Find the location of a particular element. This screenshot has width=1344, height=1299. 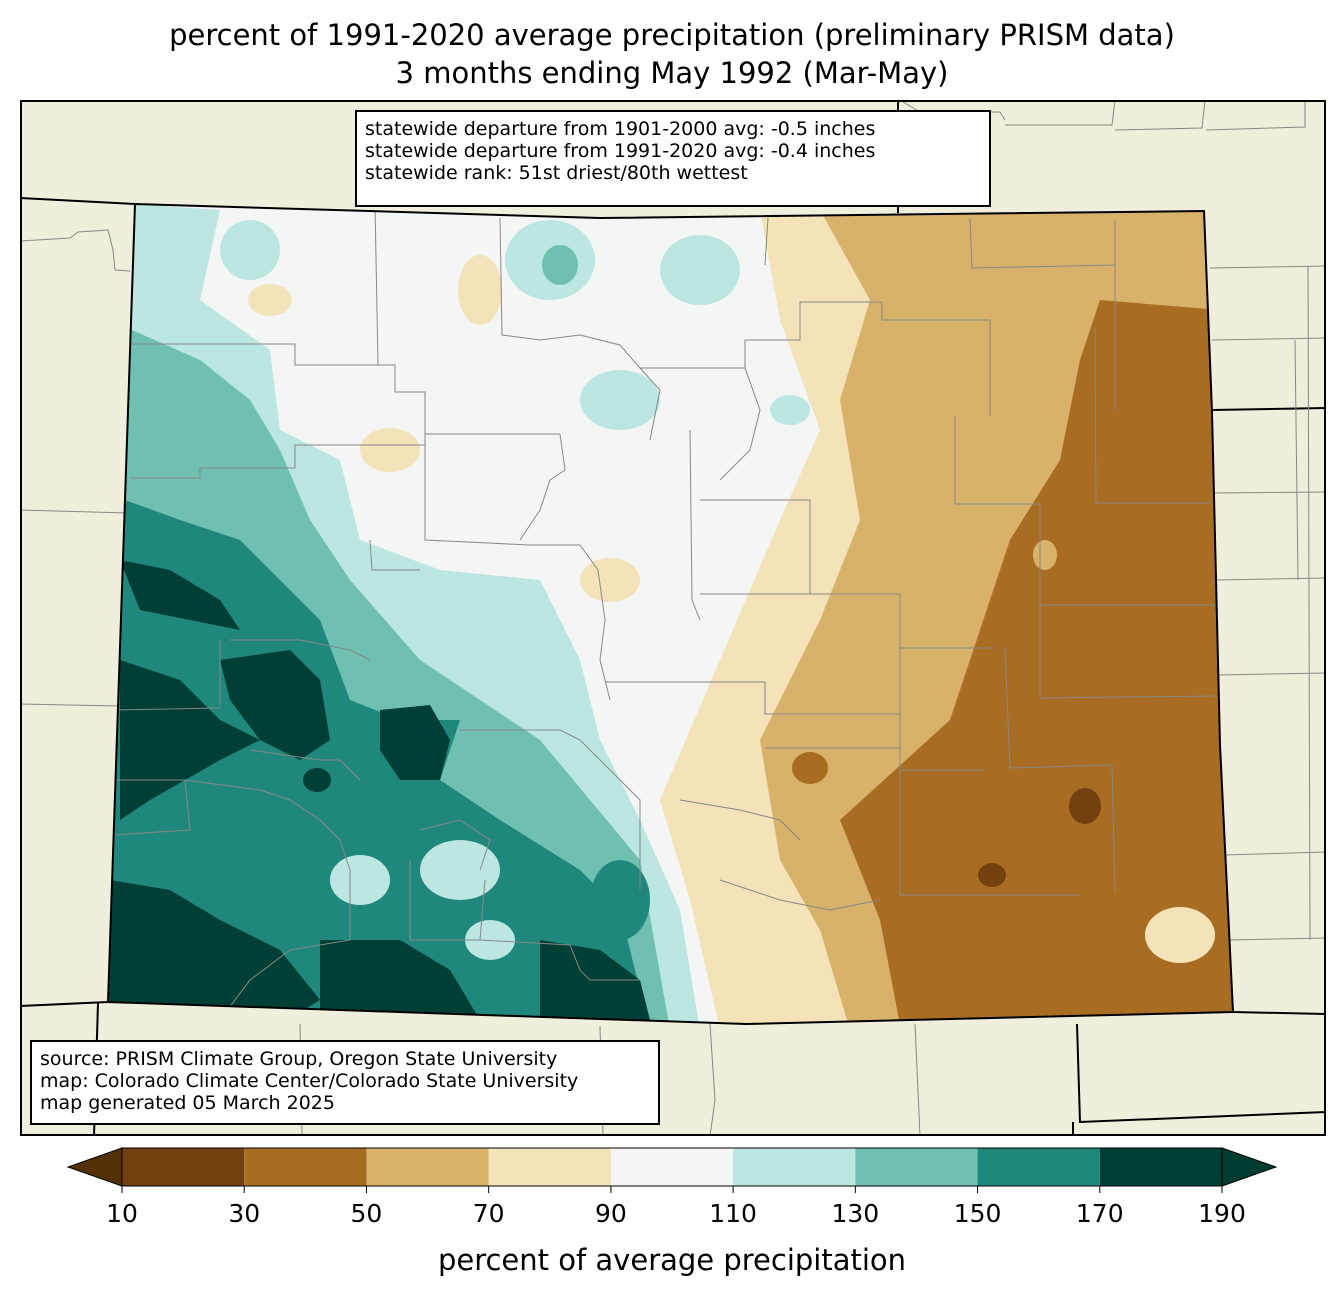

credits-line: map generated 05 March 2025 is located at coordinates (187, 1103).